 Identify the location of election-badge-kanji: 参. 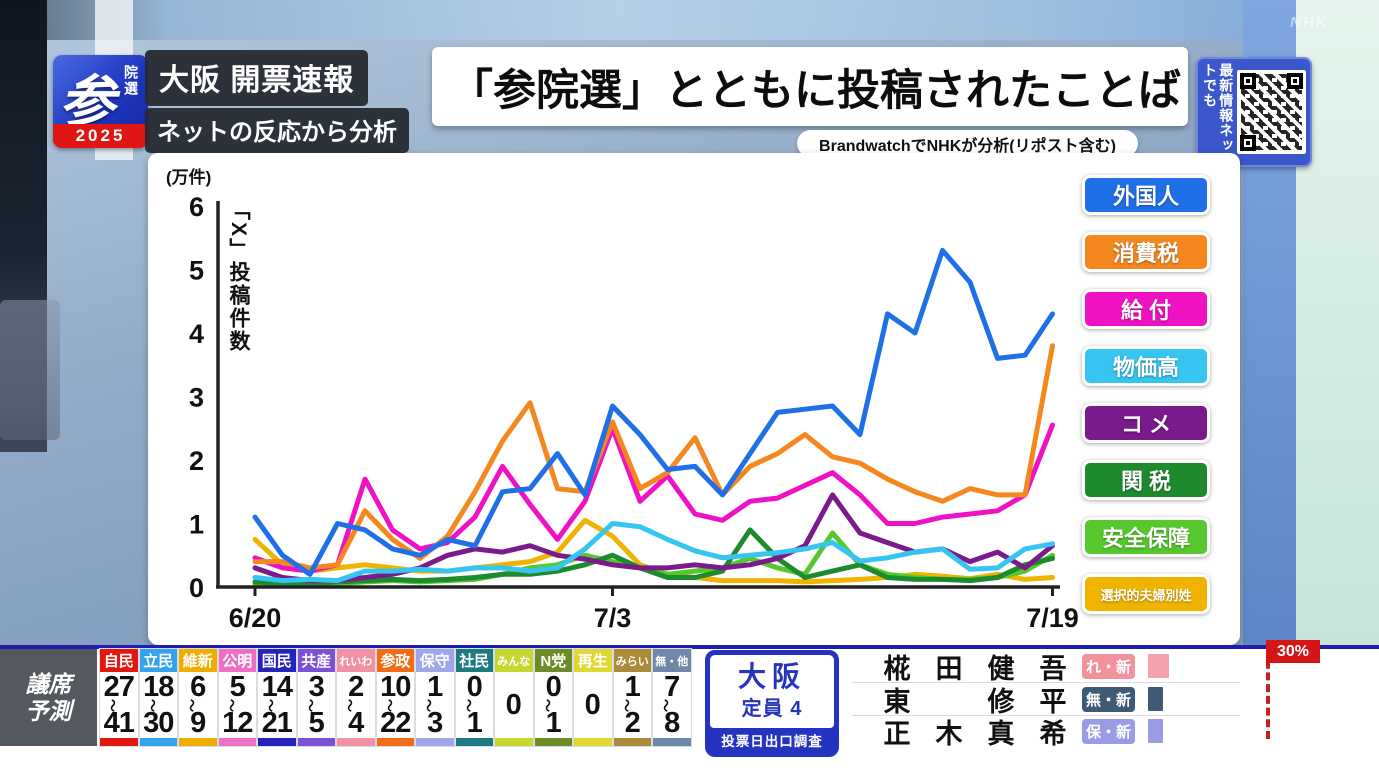
(87, 101).